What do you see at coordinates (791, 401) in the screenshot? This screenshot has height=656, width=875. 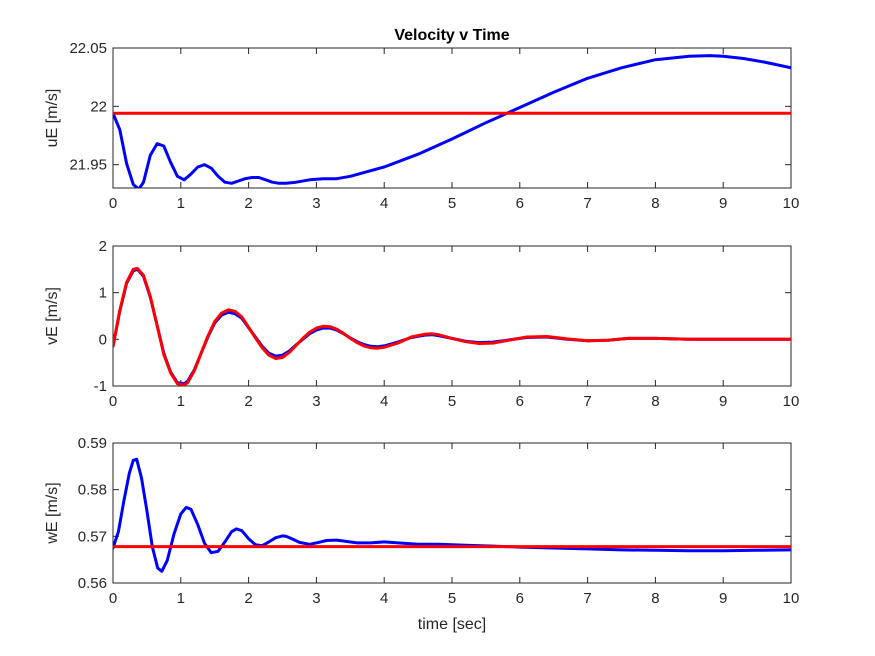 I see `ve-xtick-label: 10` at bounding box center [791, 401].